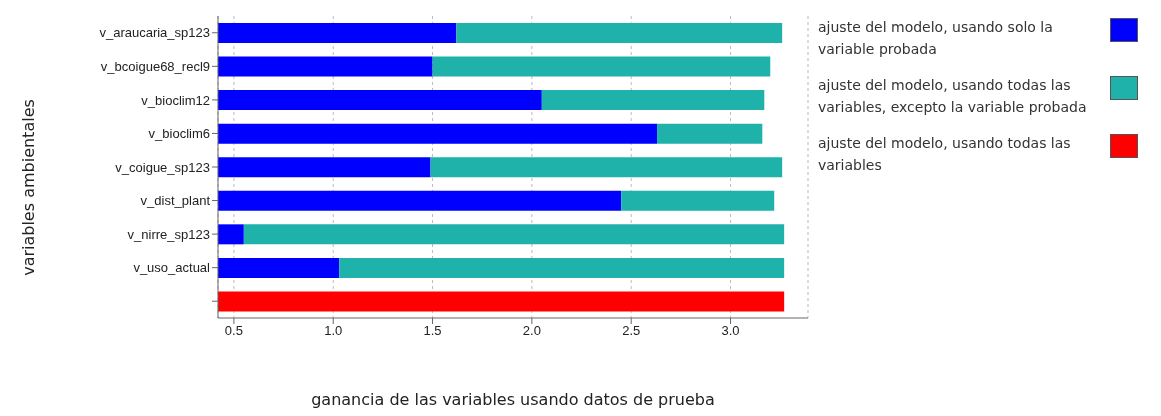 This screenshot has height=416, width=1161. What do you see at coordinates (175, 201) in the screenshot?
I see `y-tick-label: v_dist_plant` at bounding box center [175, 201].